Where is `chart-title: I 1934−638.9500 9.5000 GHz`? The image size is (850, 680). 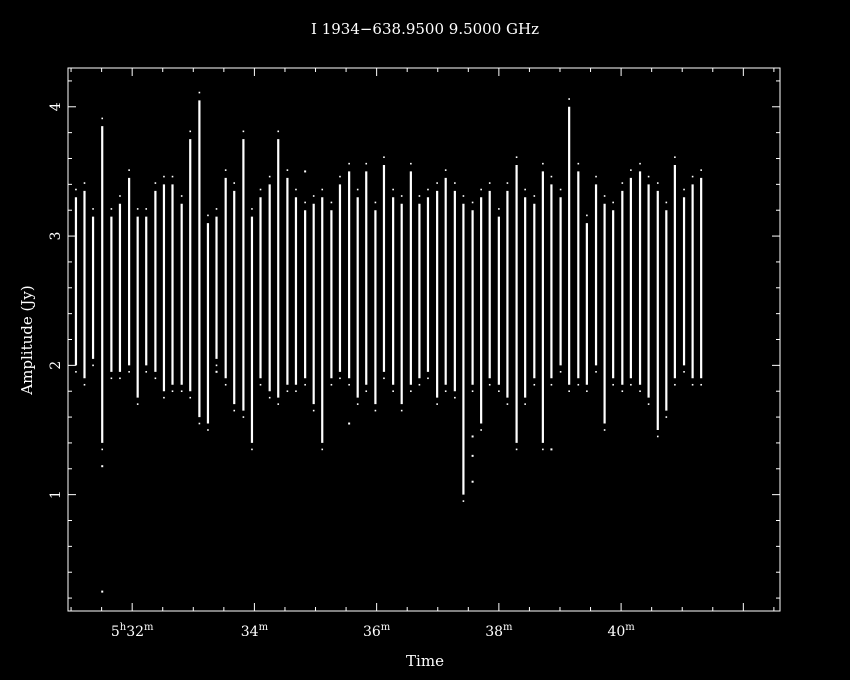
chart-title: I 1934−638.9500 9.5000 GHz is located at coordinates (425, 29).